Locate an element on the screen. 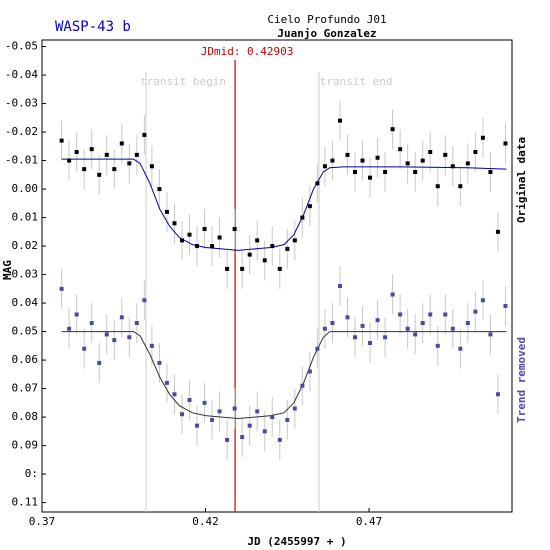  chart-subtitle: Cielo Profundo J01 is located at coordinates (326, 19).